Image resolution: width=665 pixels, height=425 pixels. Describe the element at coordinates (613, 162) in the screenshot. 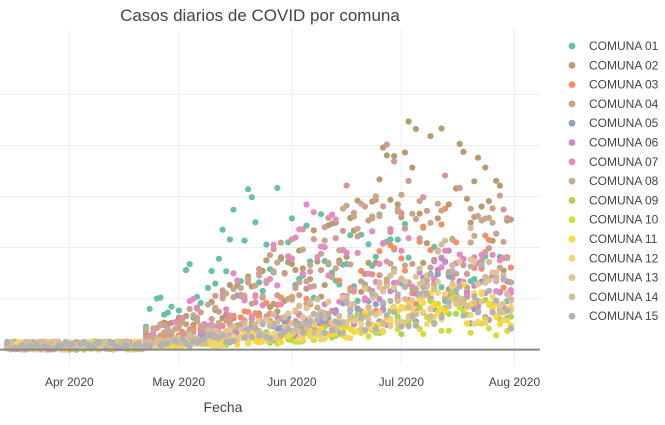

I see `legend-item-7: COMUNA 07` at that location.